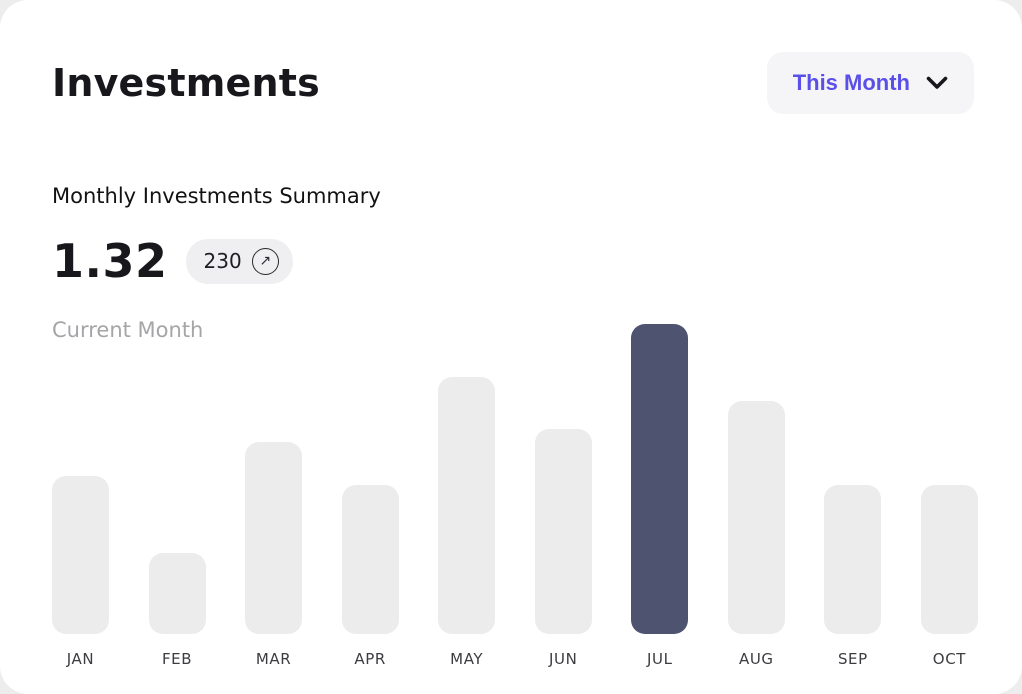  I want to click on bar-jan, so click(80, 555).